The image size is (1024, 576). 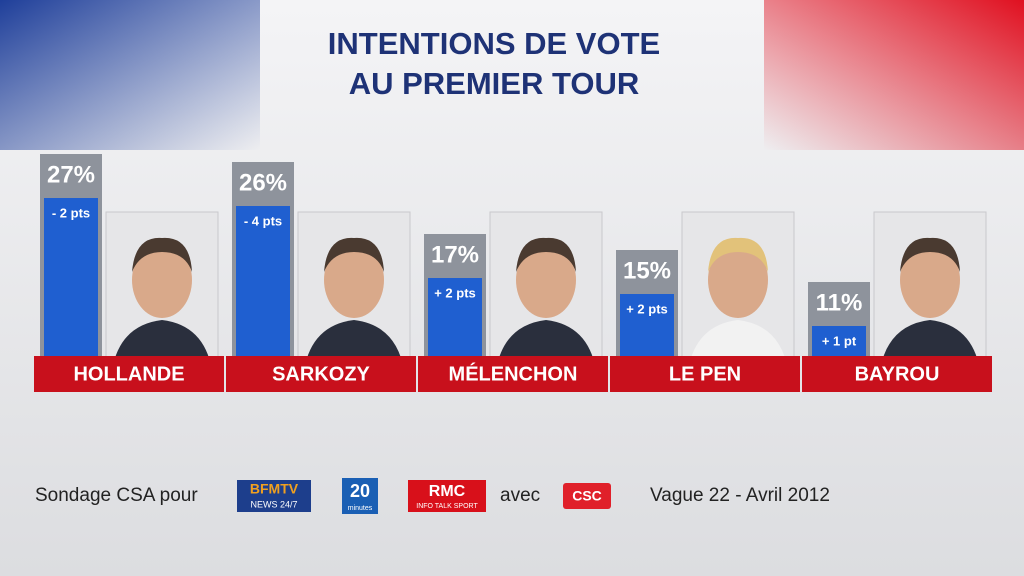 I want to click on wave: Vague 22 - Avril 2012, so click(x=740, y=495).